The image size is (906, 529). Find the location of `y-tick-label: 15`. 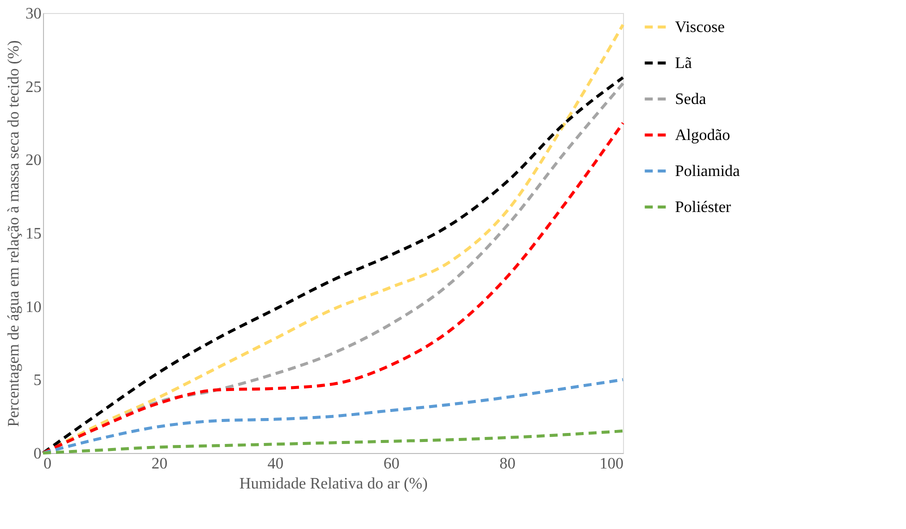

y-tick-label: 15 is located at coordinates (34, 234).